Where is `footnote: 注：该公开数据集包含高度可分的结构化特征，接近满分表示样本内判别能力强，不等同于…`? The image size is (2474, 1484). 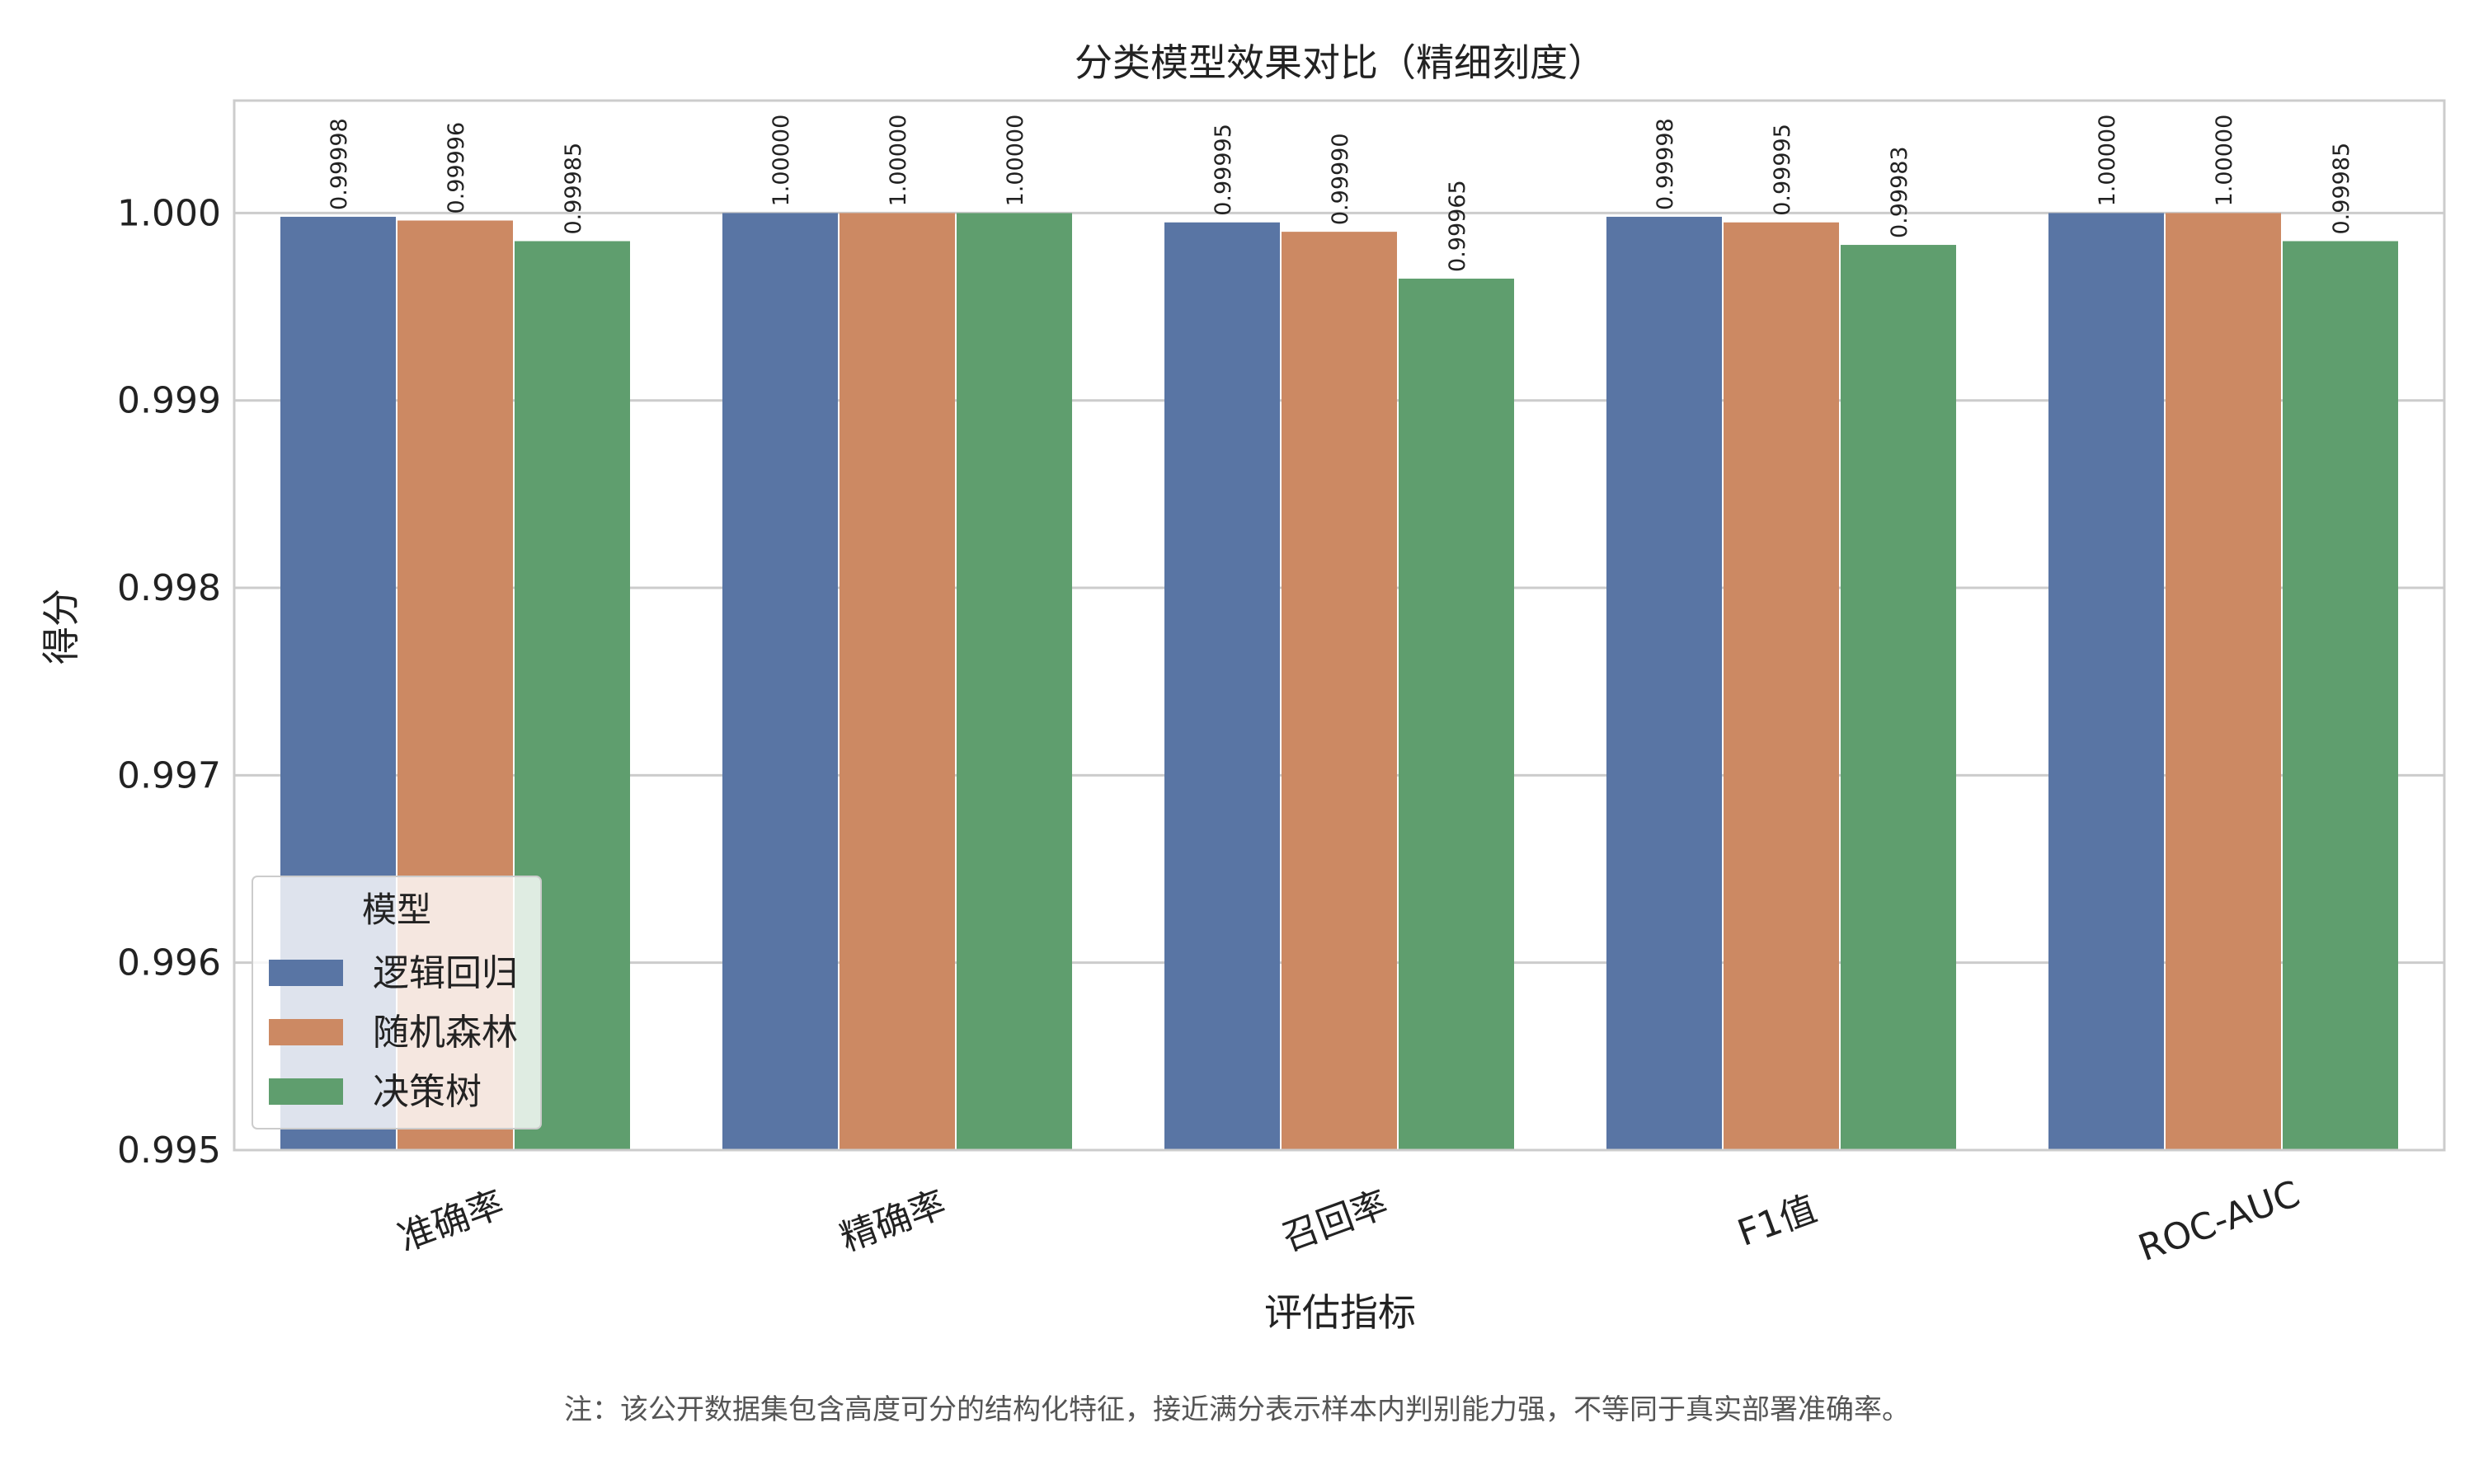
footnote: 注：该公开数据集包含高度可分的结构化特征，接近满分表示样本内判别能力强，不等同于… is located at coordinates (1237, 1409).